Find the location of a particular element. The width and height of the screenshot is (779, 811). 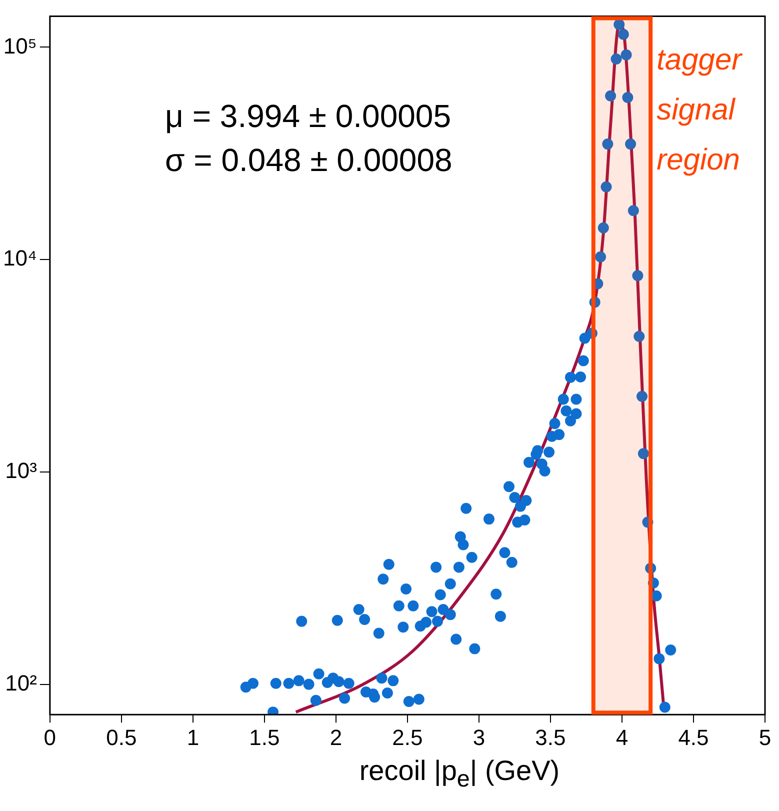

x-tick-label: 5 is located at coordinates (765, 737).